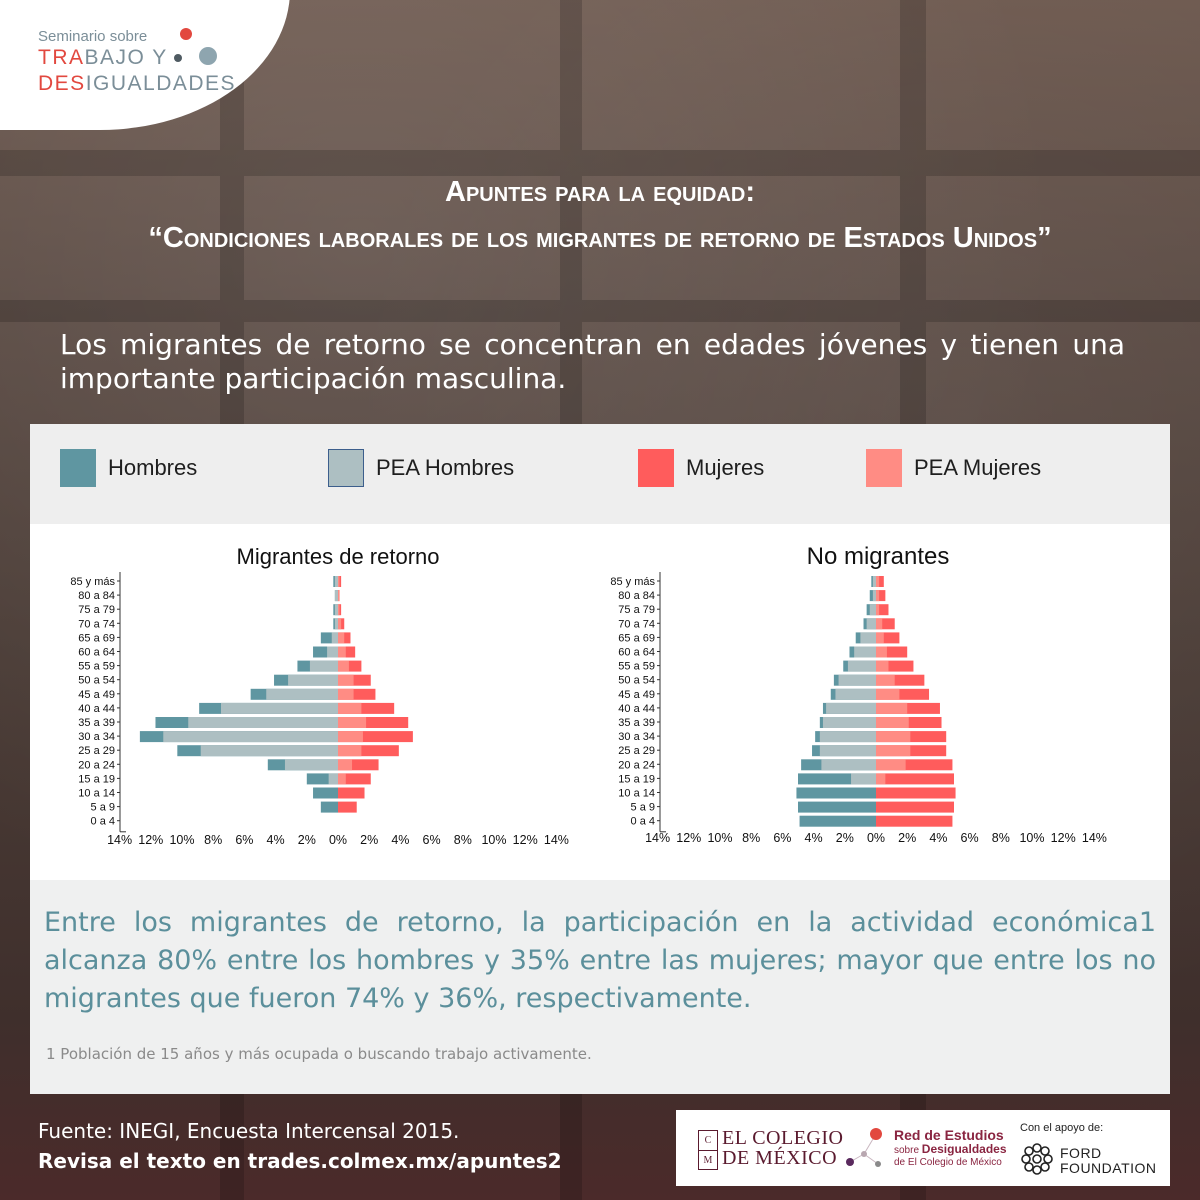 The width and height of the screenshot is (1200, 1200). What do you see at coordinates (864, 1147) in the screenshot?
I see `red-network-icon` at bounding box center [864, 1147].